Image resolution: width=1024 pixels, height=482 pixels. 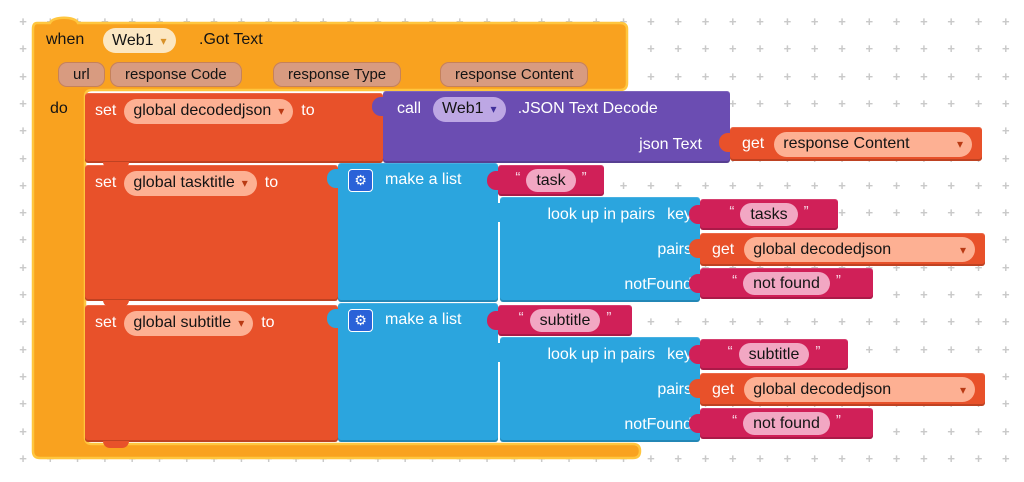 I want to click on param-badge-url: url, so click(x=81, y=74).